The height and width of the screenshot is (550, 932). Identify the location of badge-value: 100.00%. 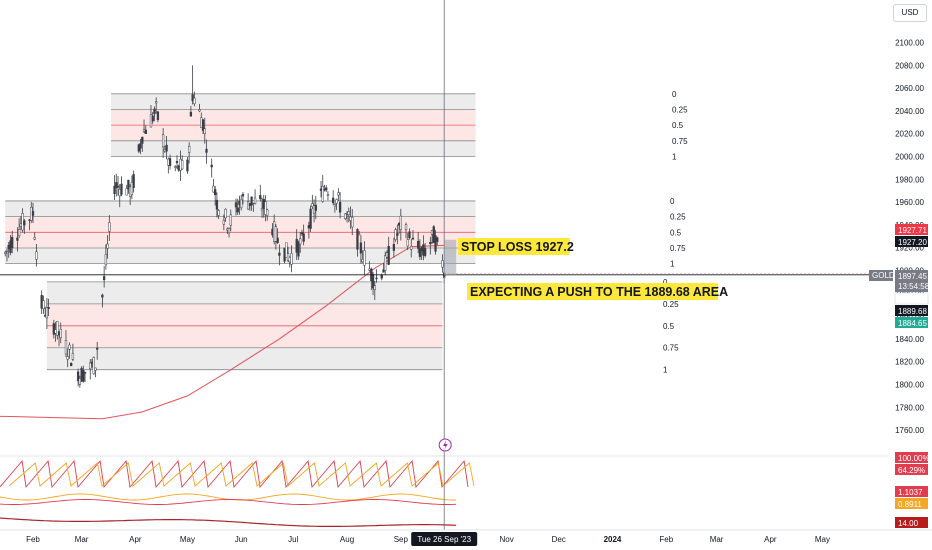
(914, 458).